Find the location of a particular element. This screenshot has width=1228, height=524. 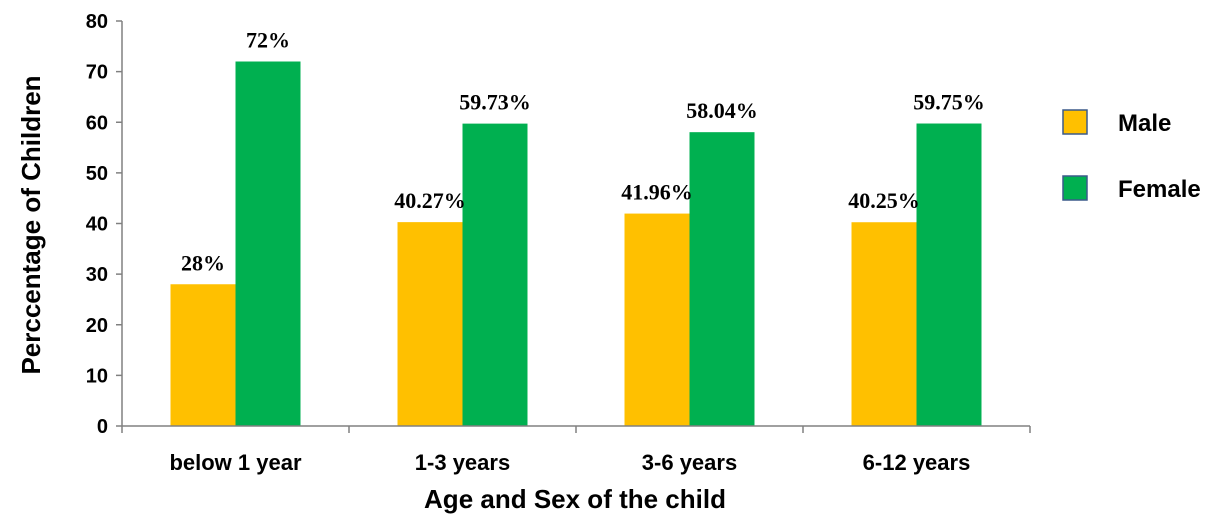

y-tick-label: 40 is located at coordinates (97, 225).